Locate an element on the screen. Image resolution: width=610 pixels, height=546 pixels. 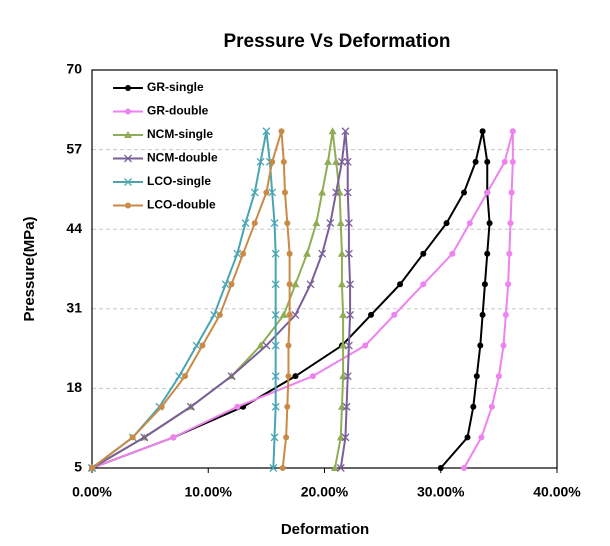
y-tick-label: 57 is located at coordinates (74, 148).